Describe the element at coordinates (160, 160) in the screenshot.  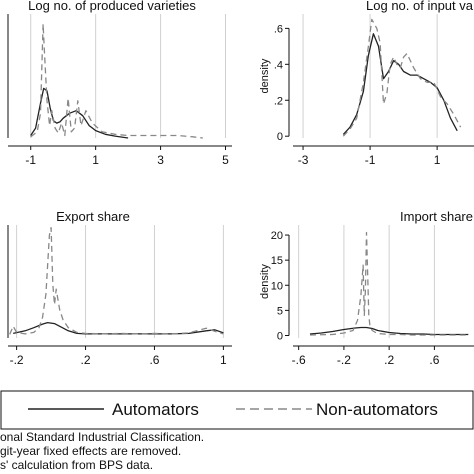
I see `produced-varieties-xtick-label-2: 3` at that location.